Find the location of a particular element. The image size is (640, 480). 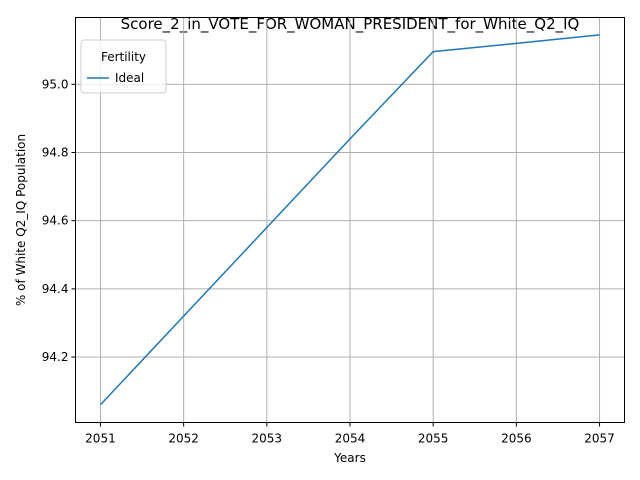

y-axis: 94.2 94.4 94.6 94.8 95.0 is located at coordinates (59, 220).